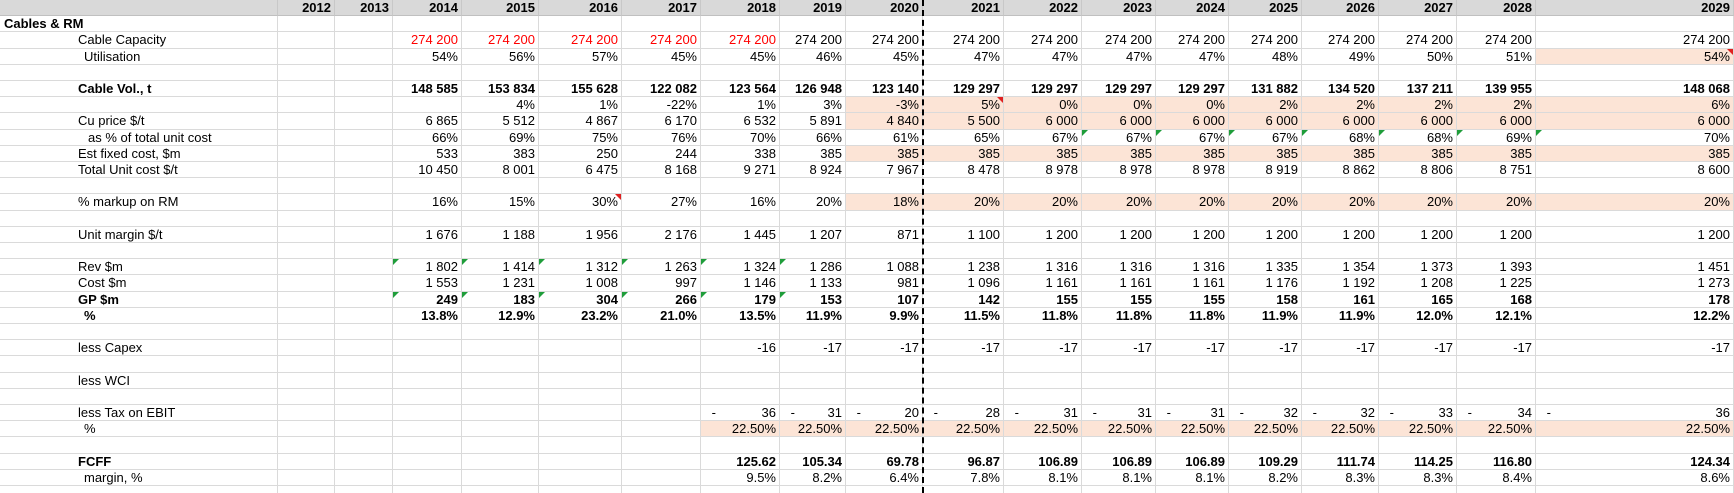 This screenshot has width=1734, height=493. What do you see at coordinates (813, 299) in the screenshot?
I see `value-cell: 153` at bounding box center [813, 299].